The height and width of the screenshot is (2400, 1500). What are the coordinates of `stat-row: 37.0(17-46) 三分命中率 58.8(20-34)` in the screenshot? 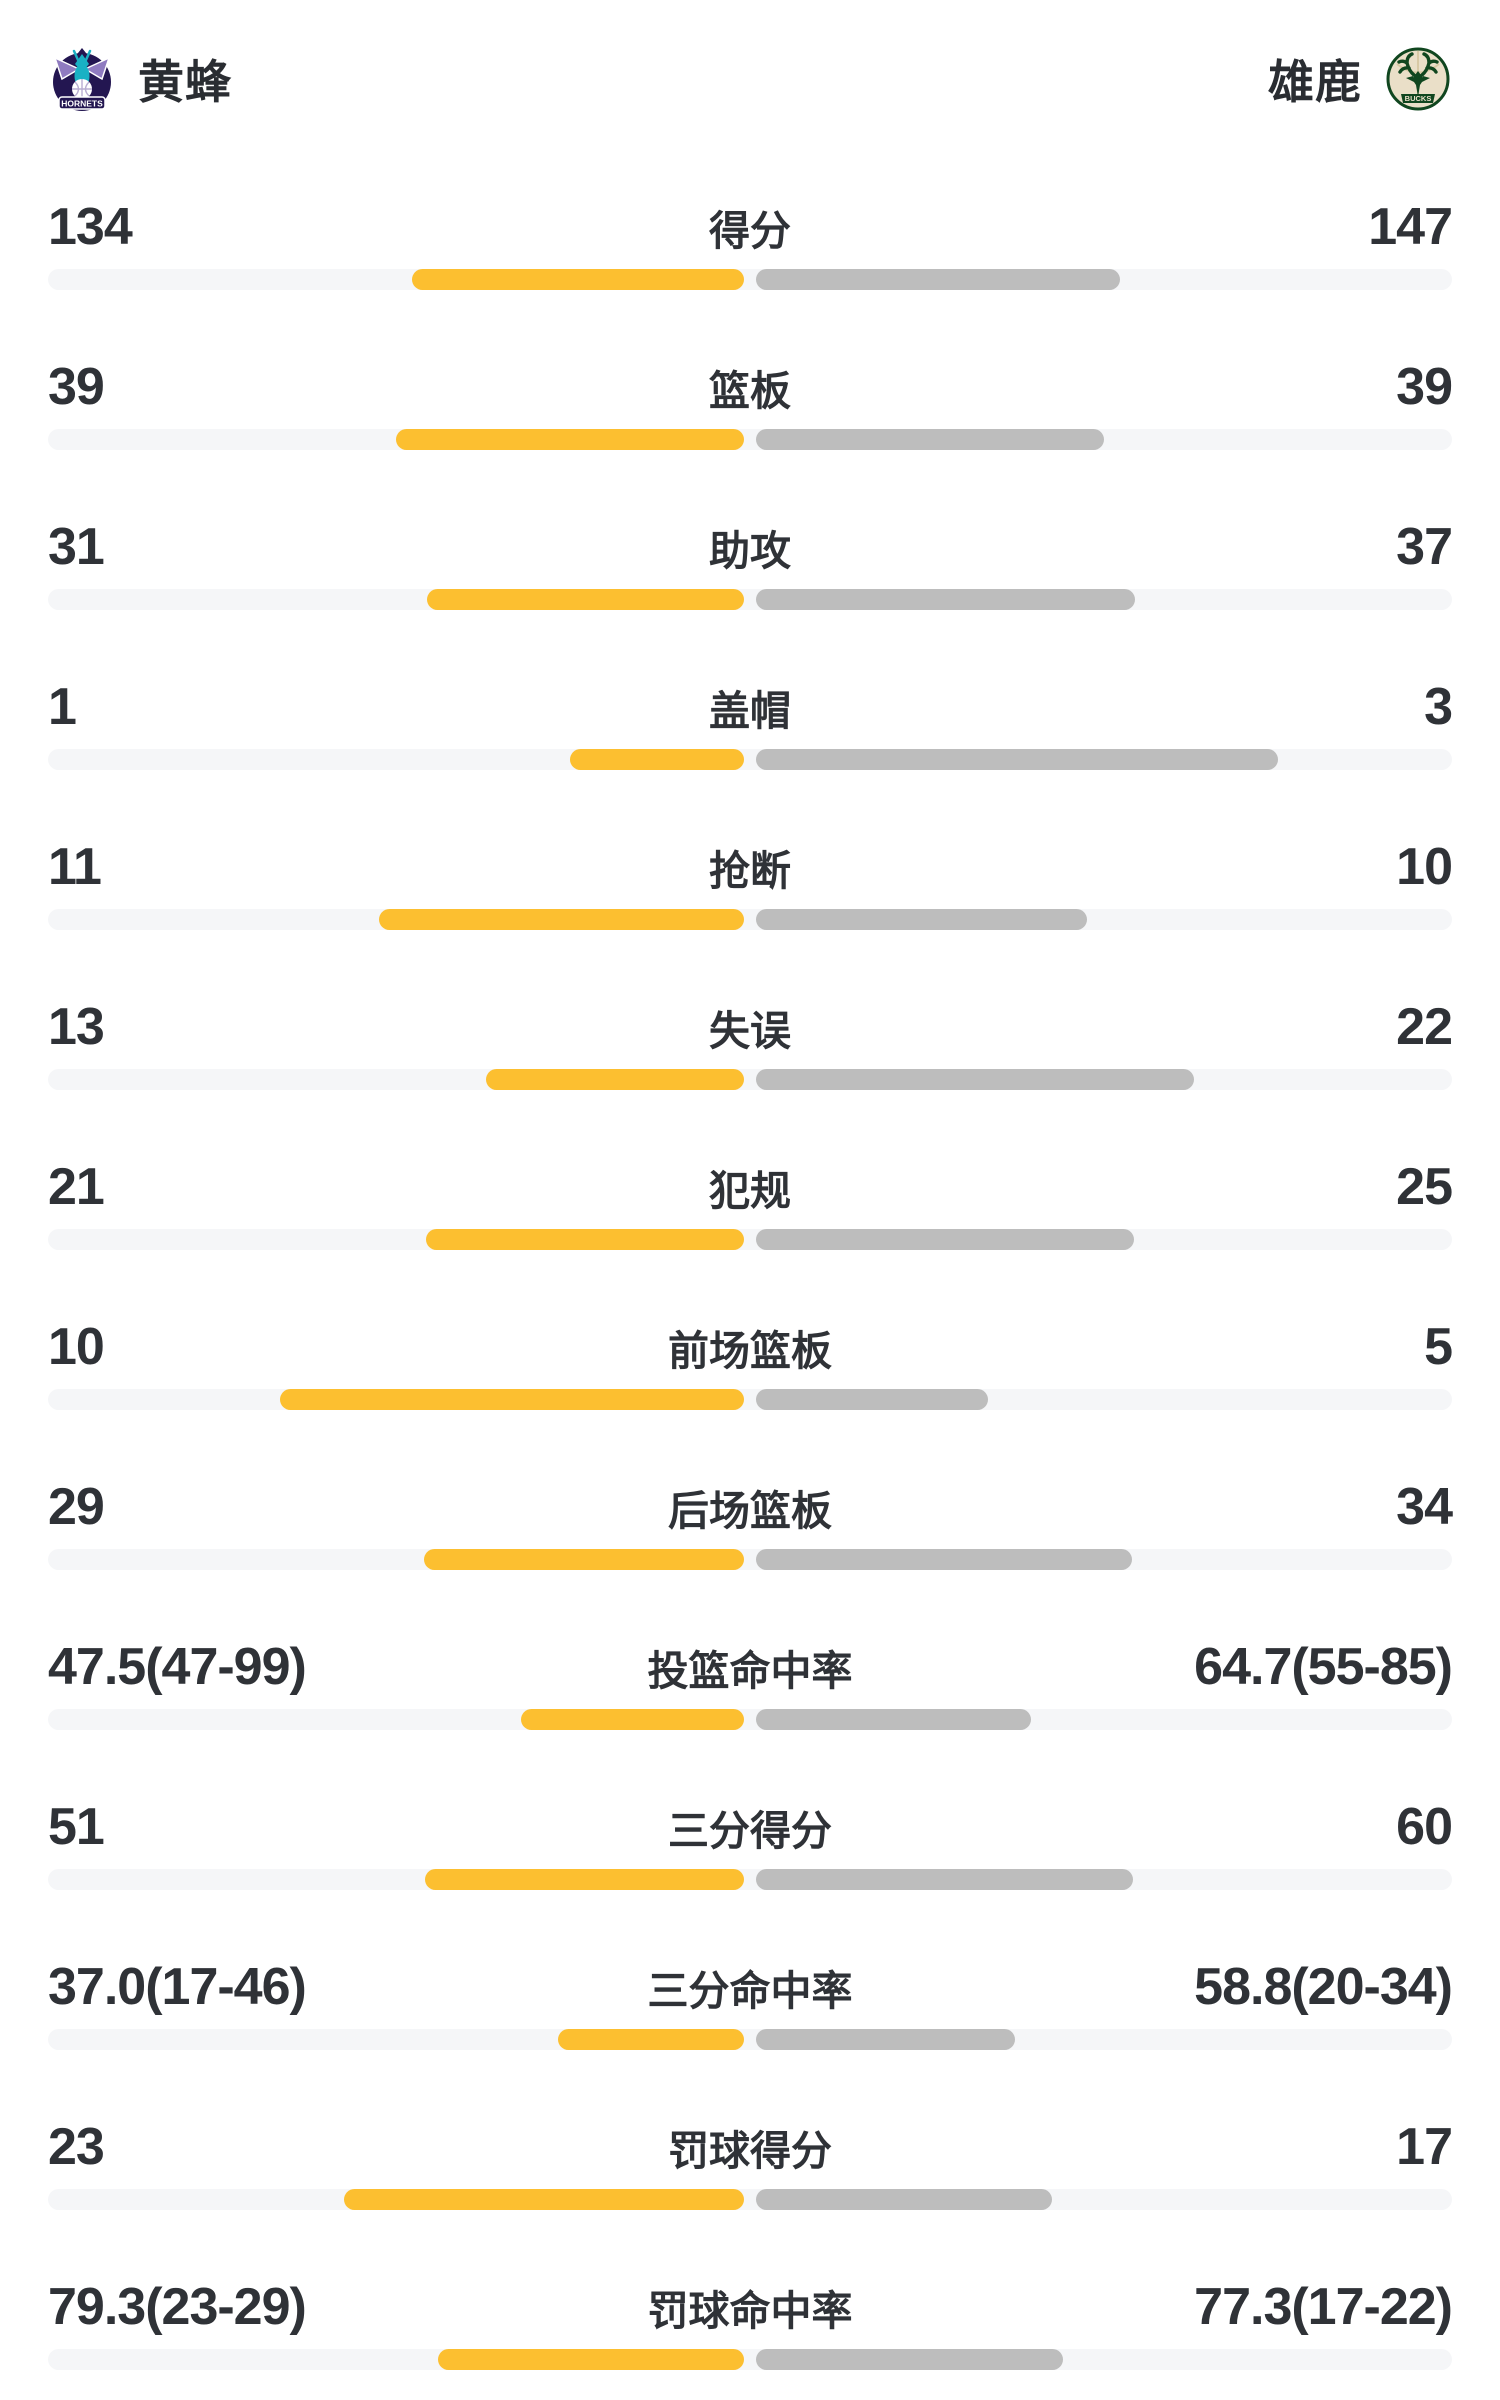 It's located at (750, 2037).